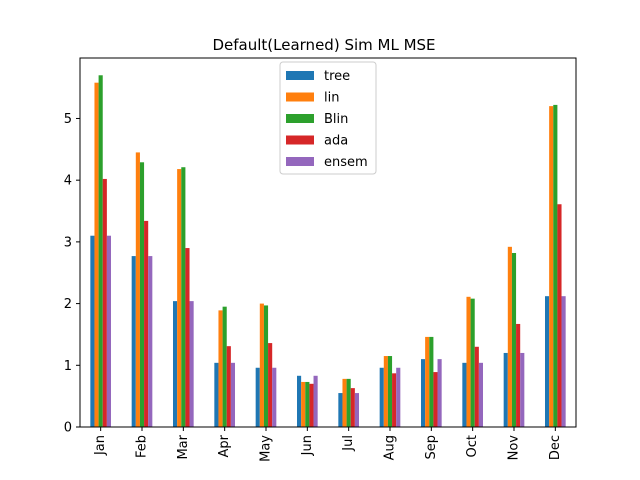 The width and height of the screenshot is (640, 480). Describe the element at coordinates (68, 366) in the screenshot. I see `y-tick-label: 1` at that location.